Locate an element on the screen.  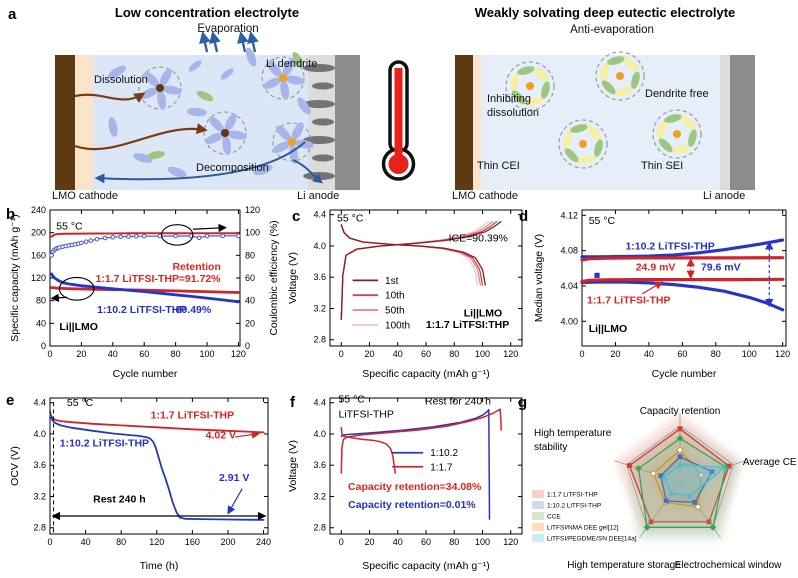
solvated-li-cluster is located at coordinates (293, 143).